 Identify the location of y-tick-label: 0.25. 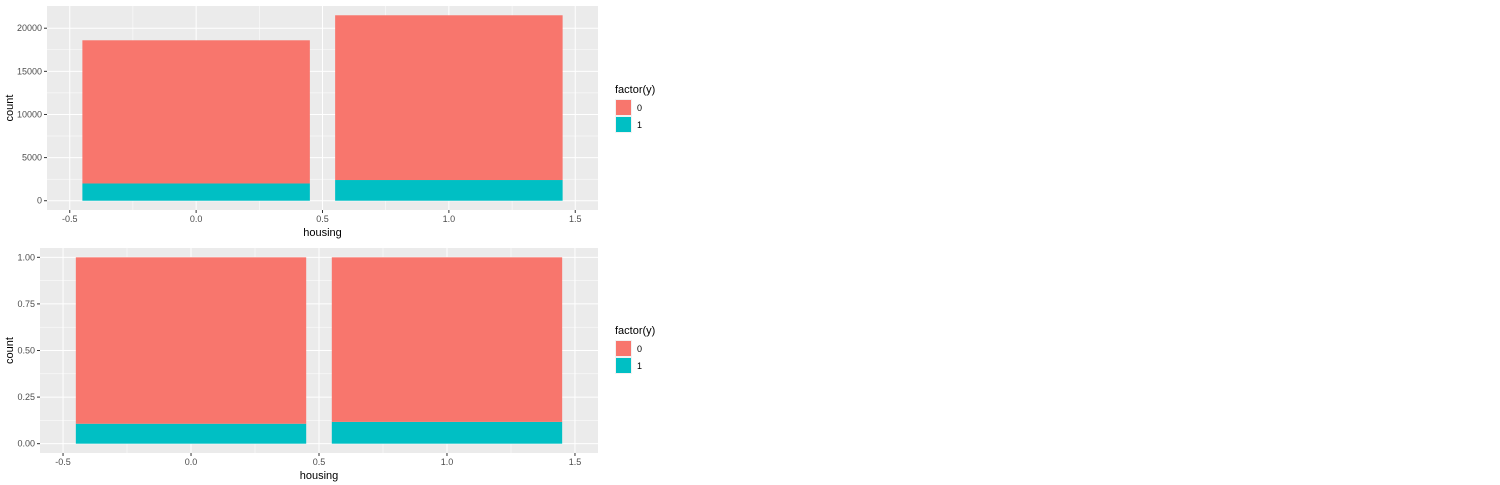
(26, 397).